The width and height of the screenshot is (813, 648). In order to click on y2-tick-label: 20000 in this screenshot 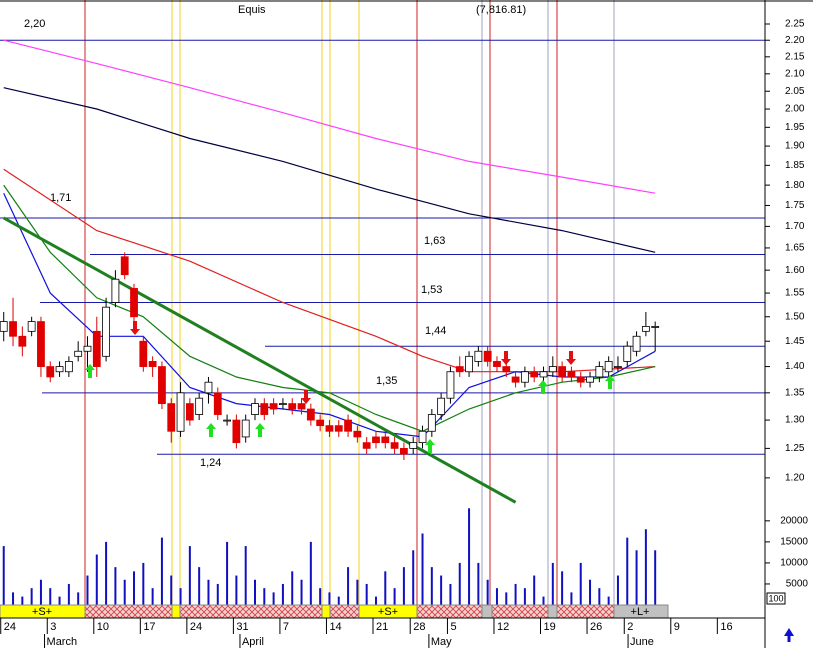, I will do `click(794, 520)`.